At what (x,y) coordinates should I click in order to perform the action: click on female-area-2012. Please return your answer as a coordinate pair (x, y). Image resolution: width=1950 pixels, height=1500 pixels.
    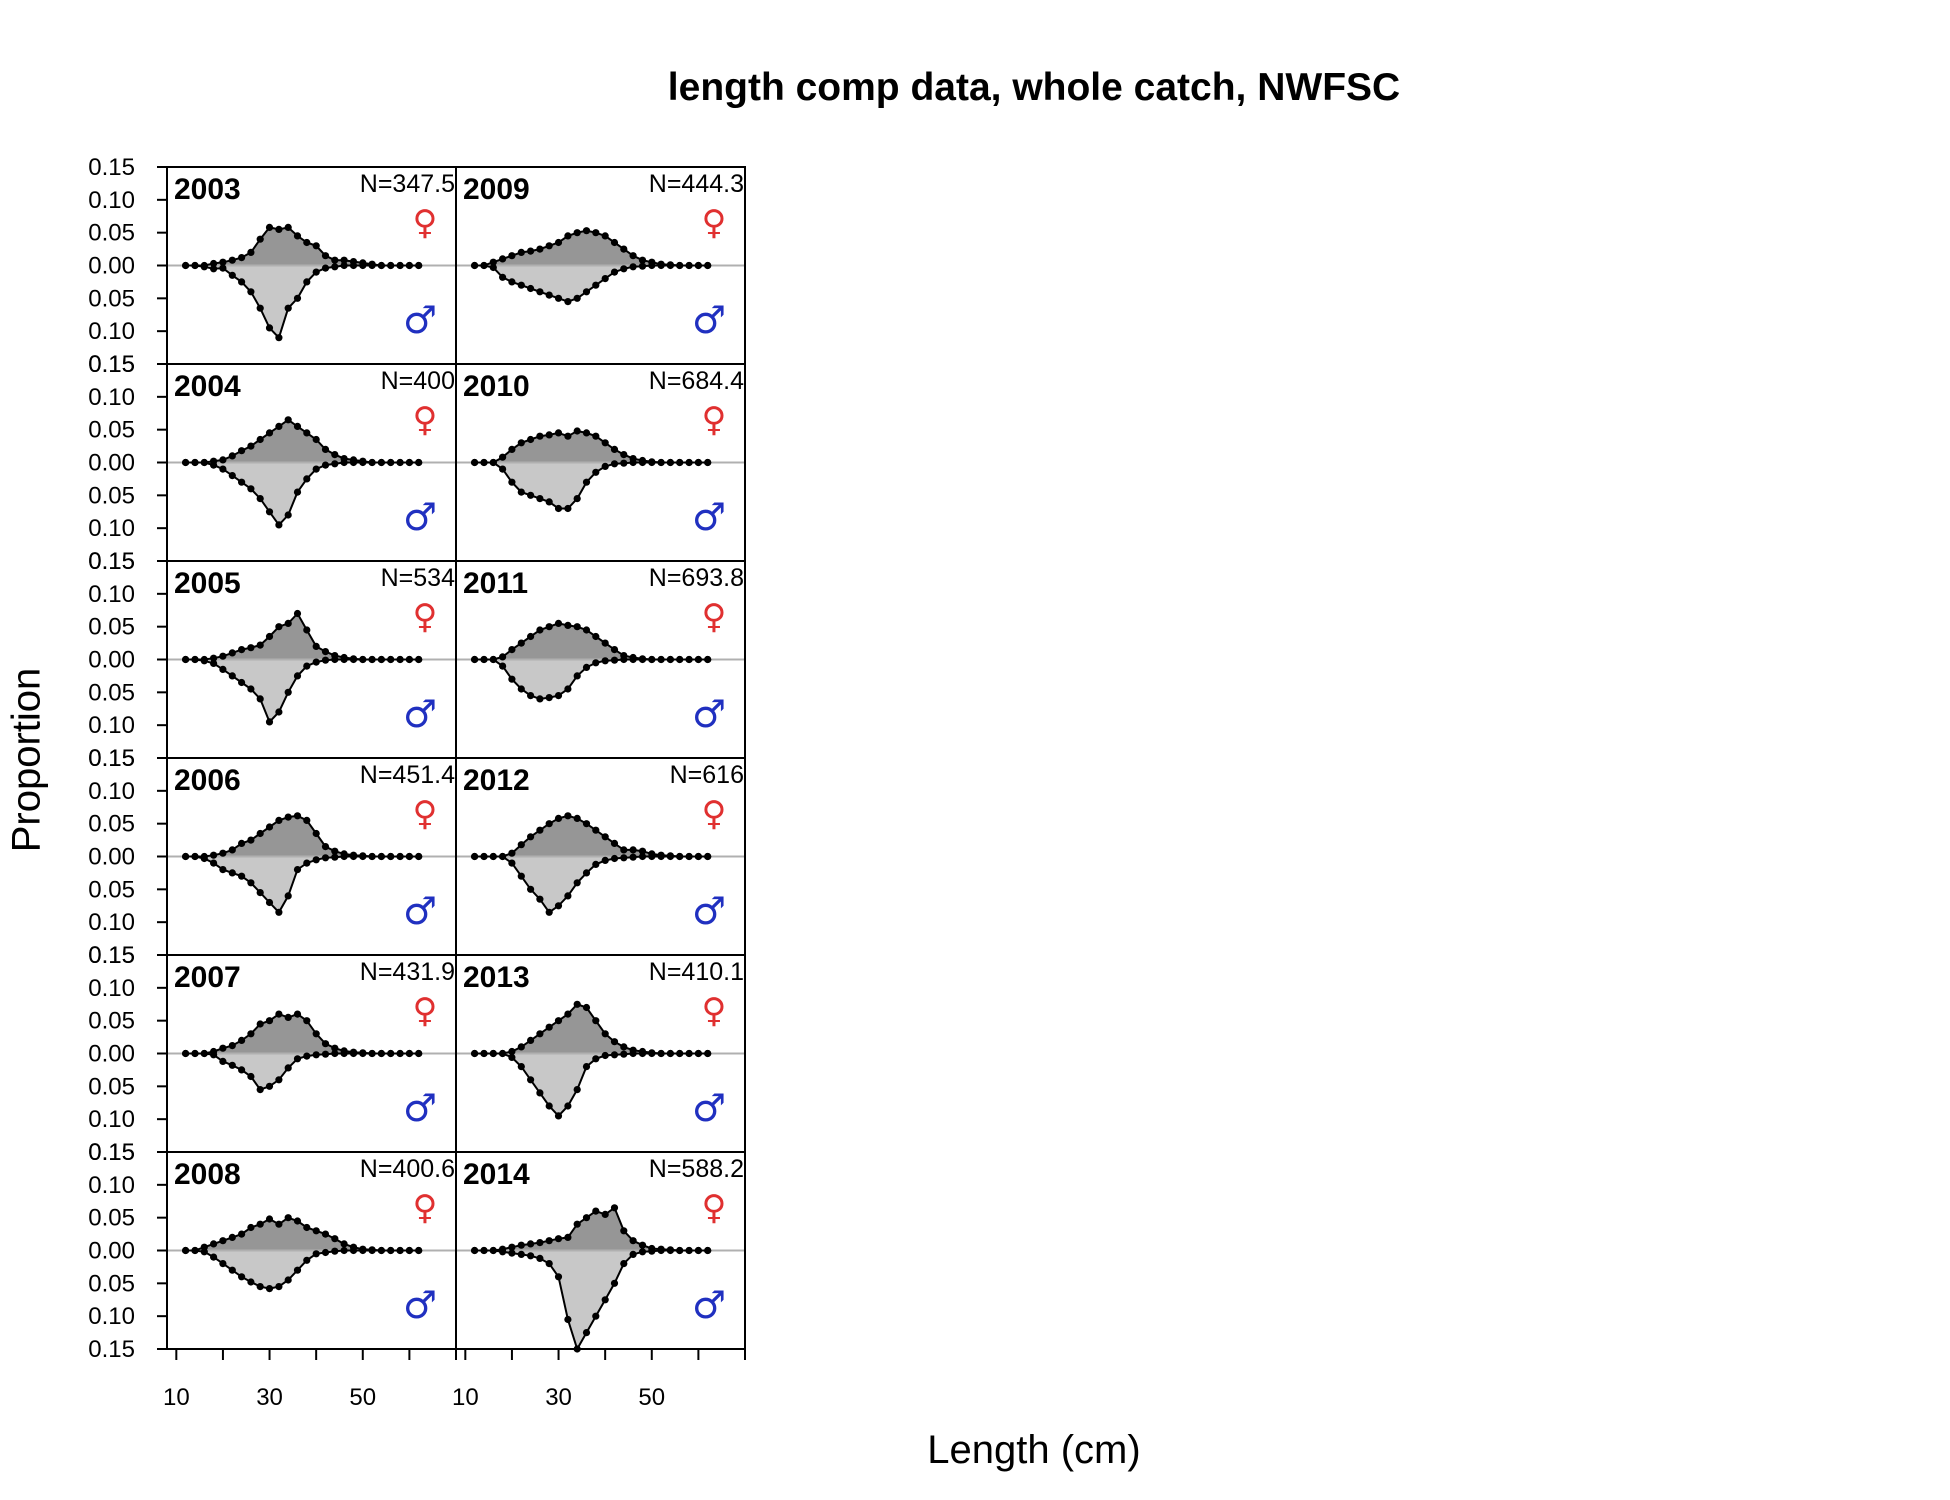
    Looking at the image, I should click on (591, 836).